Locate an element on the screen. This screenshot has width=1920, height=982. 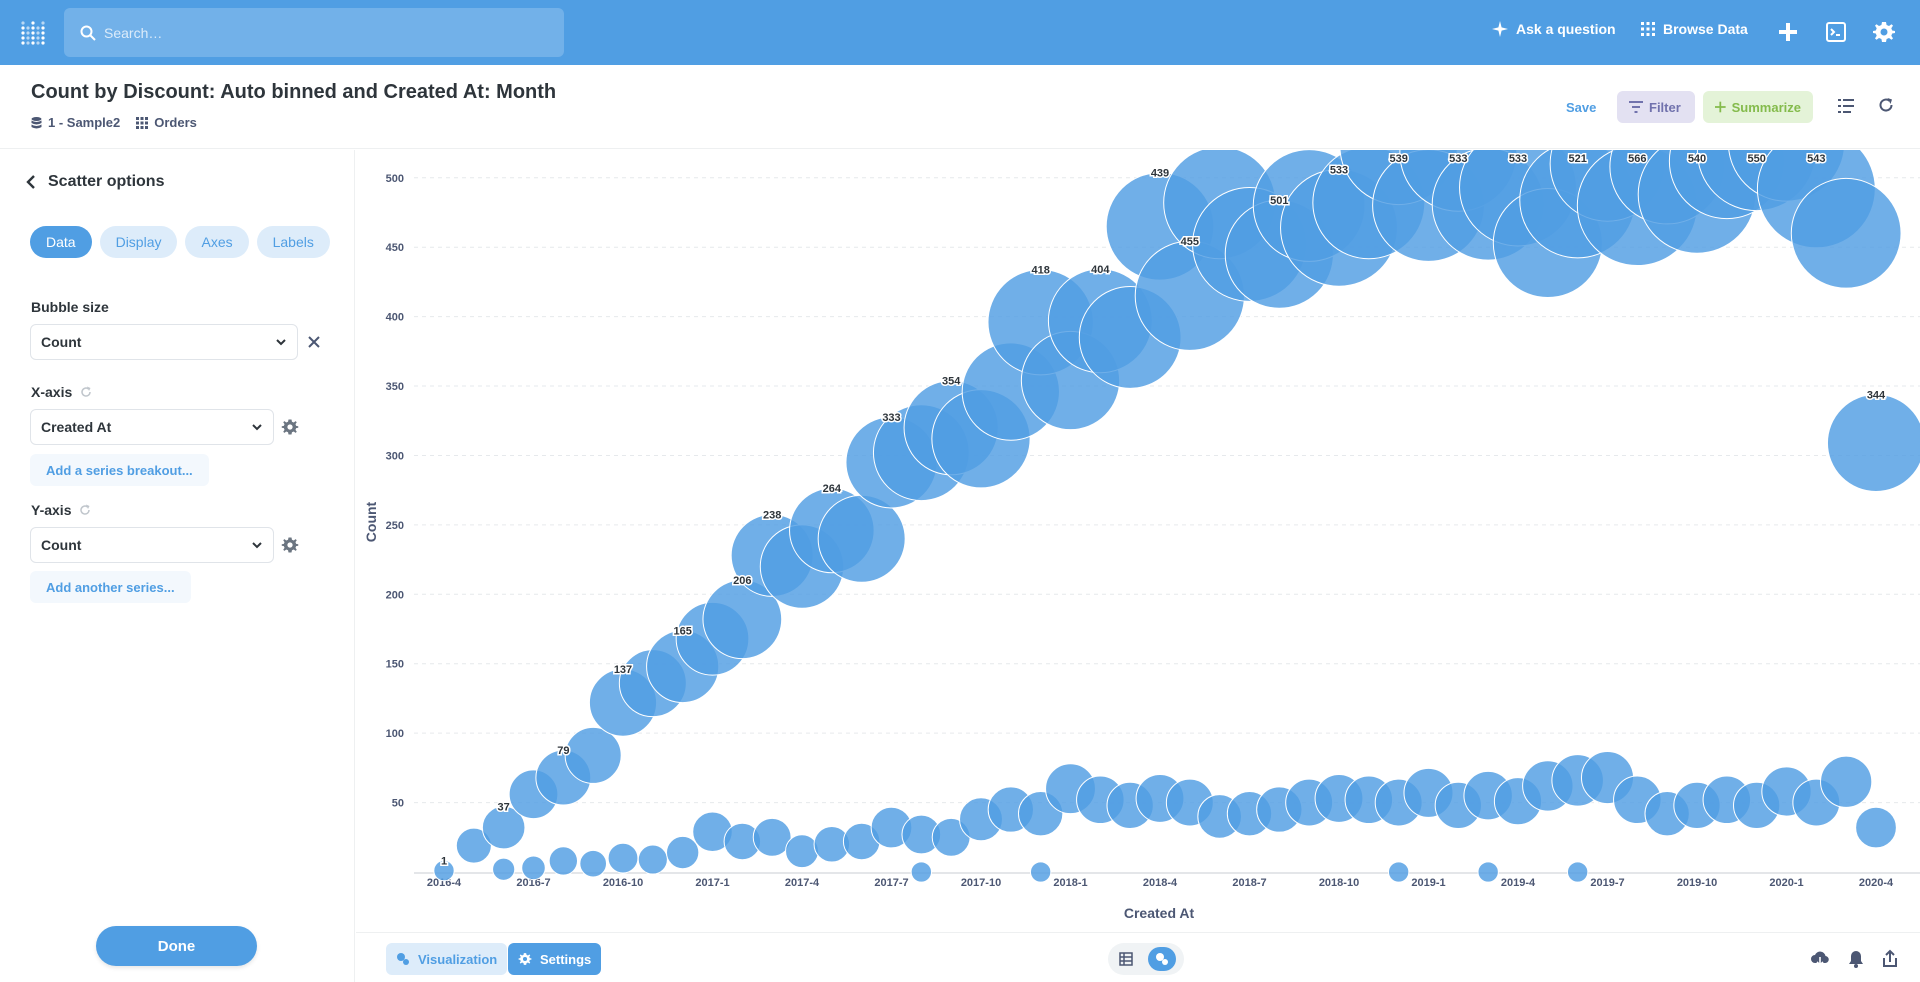
breadcrumb: 1 - Sample2 Orders is located at coordinates (114, 122).